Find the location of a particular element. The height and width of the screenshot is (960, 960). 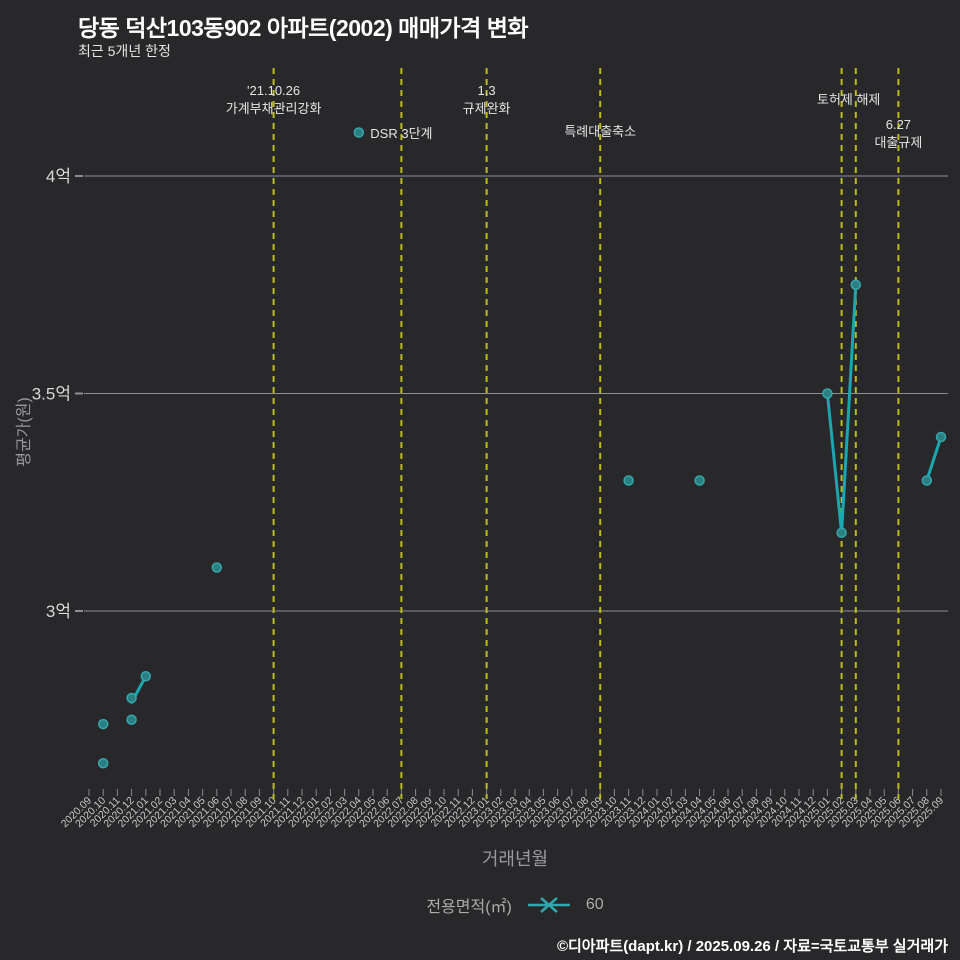

chart-subtitle: 최근 5개년 한정 is located at coordinates (124, 51).